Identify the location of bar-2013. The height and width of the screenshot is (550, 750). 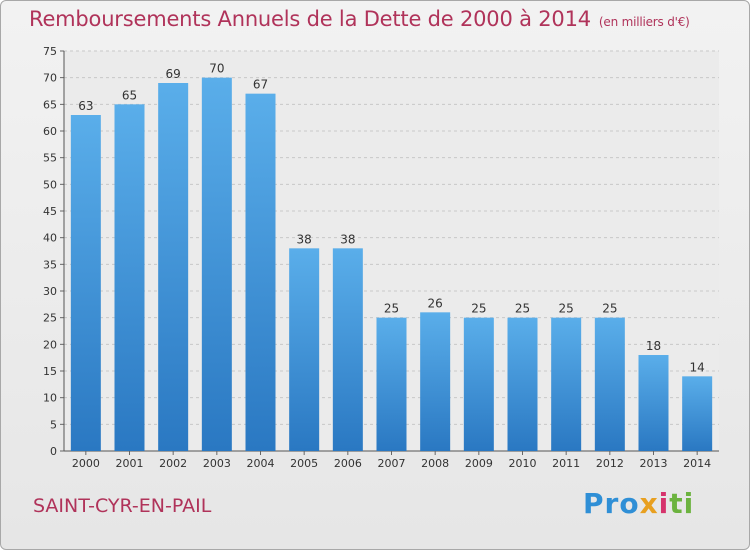
(653, 403).